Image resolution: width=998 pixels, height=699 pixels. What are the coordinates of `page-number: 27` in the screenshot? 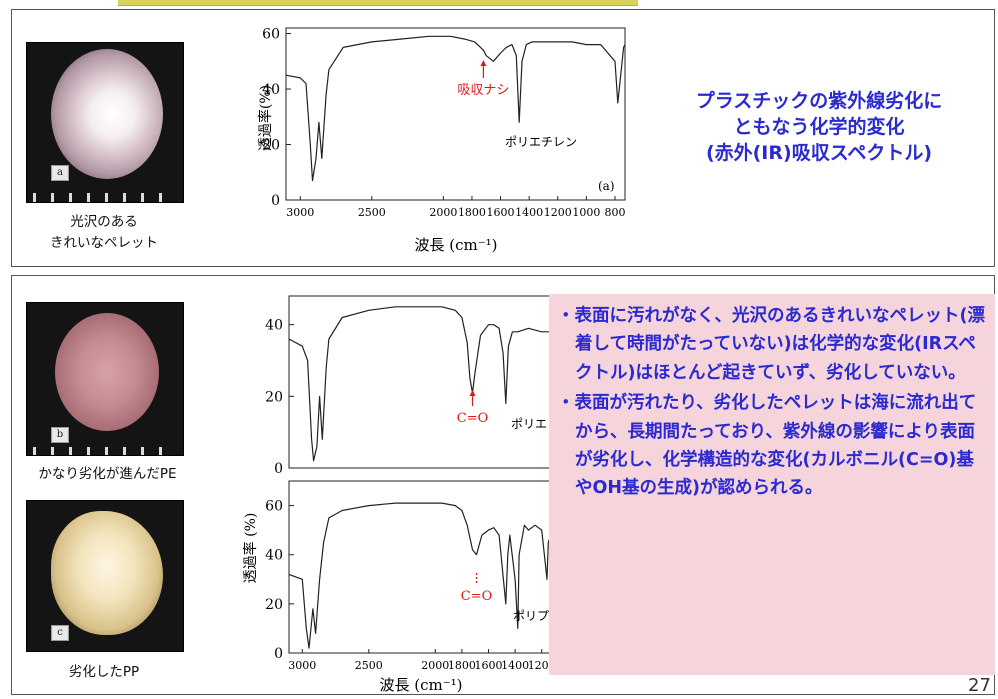 It's located at (979, 685).